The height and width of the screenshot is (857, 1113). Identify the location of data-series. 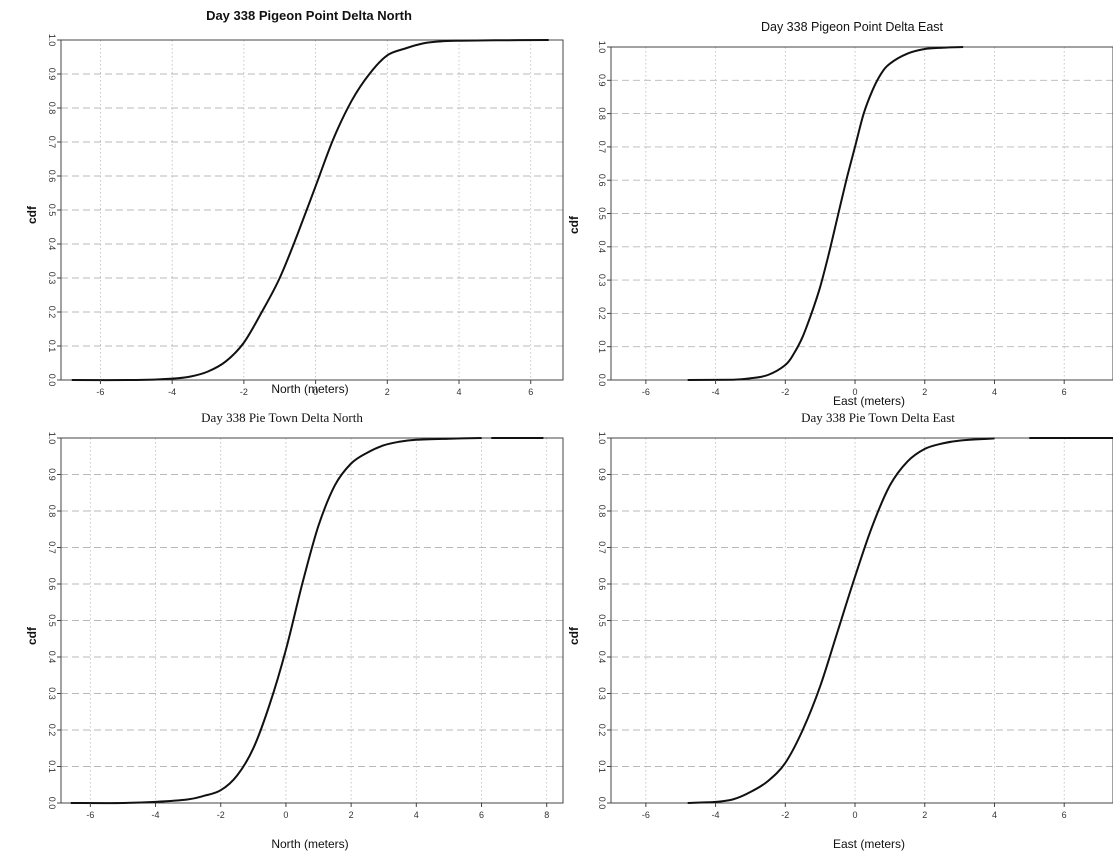
(825, 213).